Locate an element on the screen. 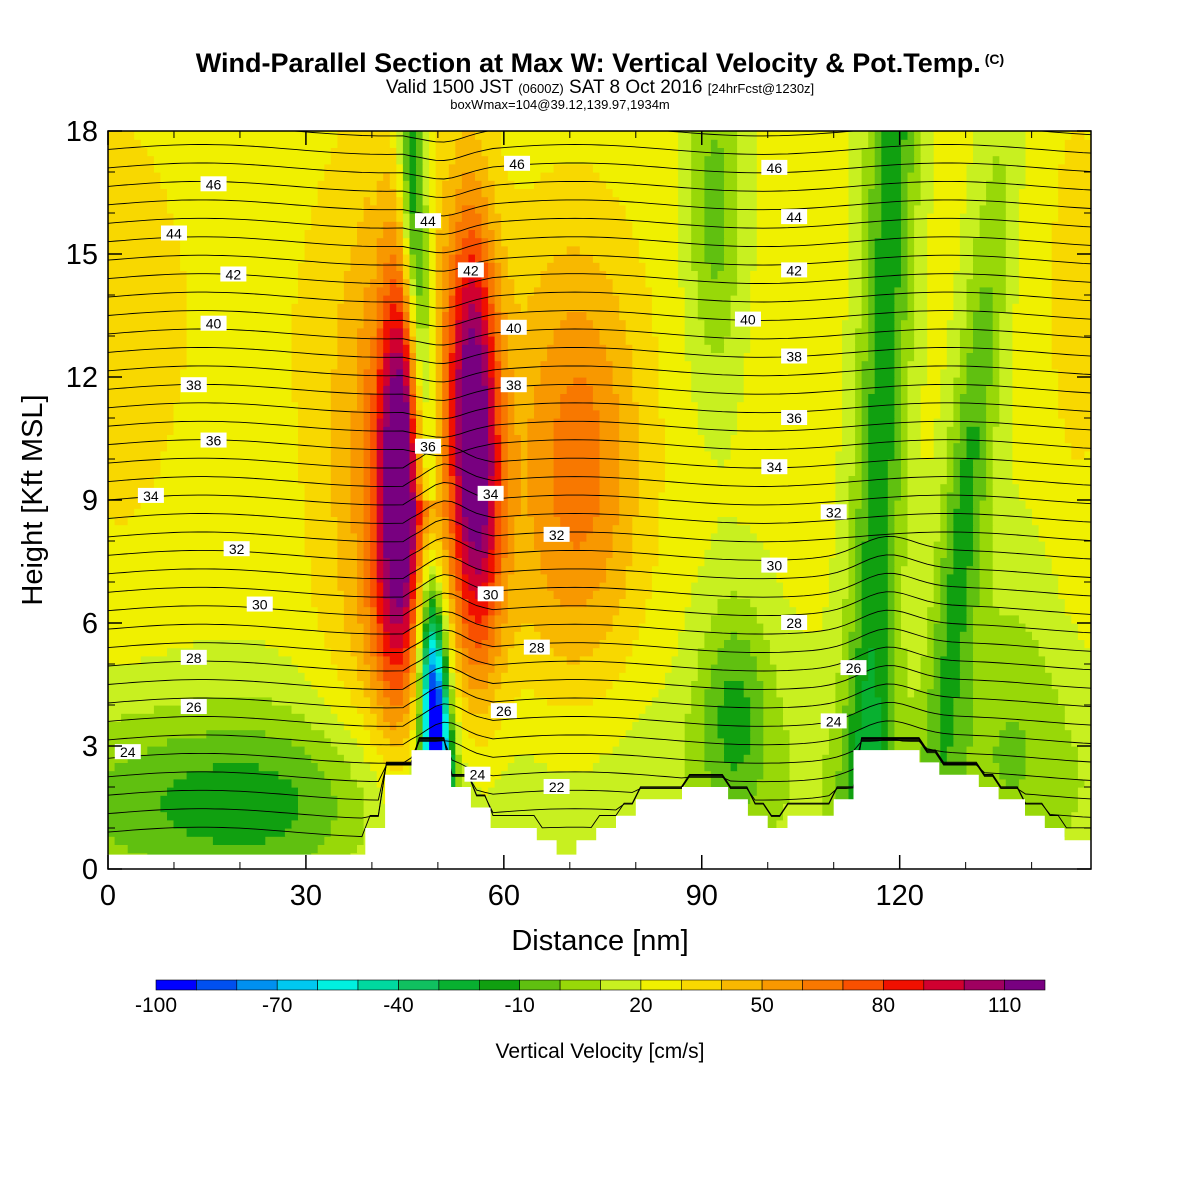 The width and height of the screenshot is (1200, 1200). colorbar-tick-label: 80 is located at coordinates (883, 1005).